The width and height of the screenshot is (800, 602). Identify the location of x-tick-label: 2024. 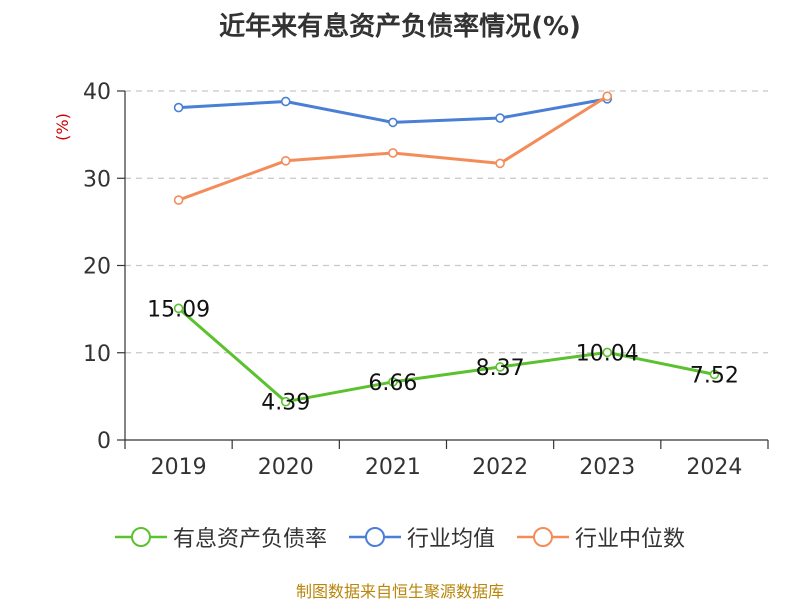
(714, 467).